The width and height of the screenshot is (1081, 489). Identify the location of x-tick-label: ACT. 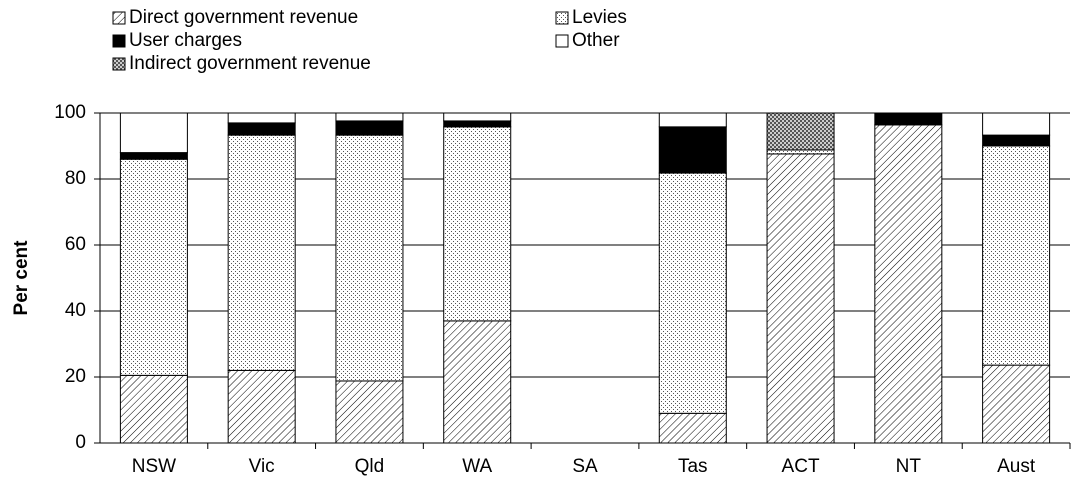
(801, 466).